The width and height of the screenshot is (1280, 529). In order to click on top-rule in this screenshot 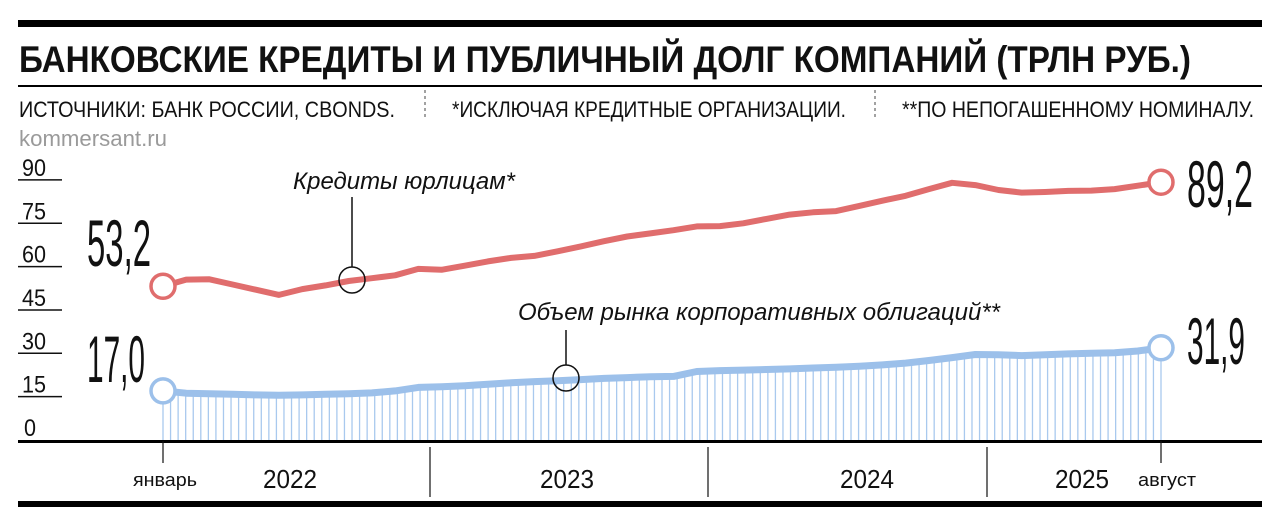, I will do `click(640, 23)`.